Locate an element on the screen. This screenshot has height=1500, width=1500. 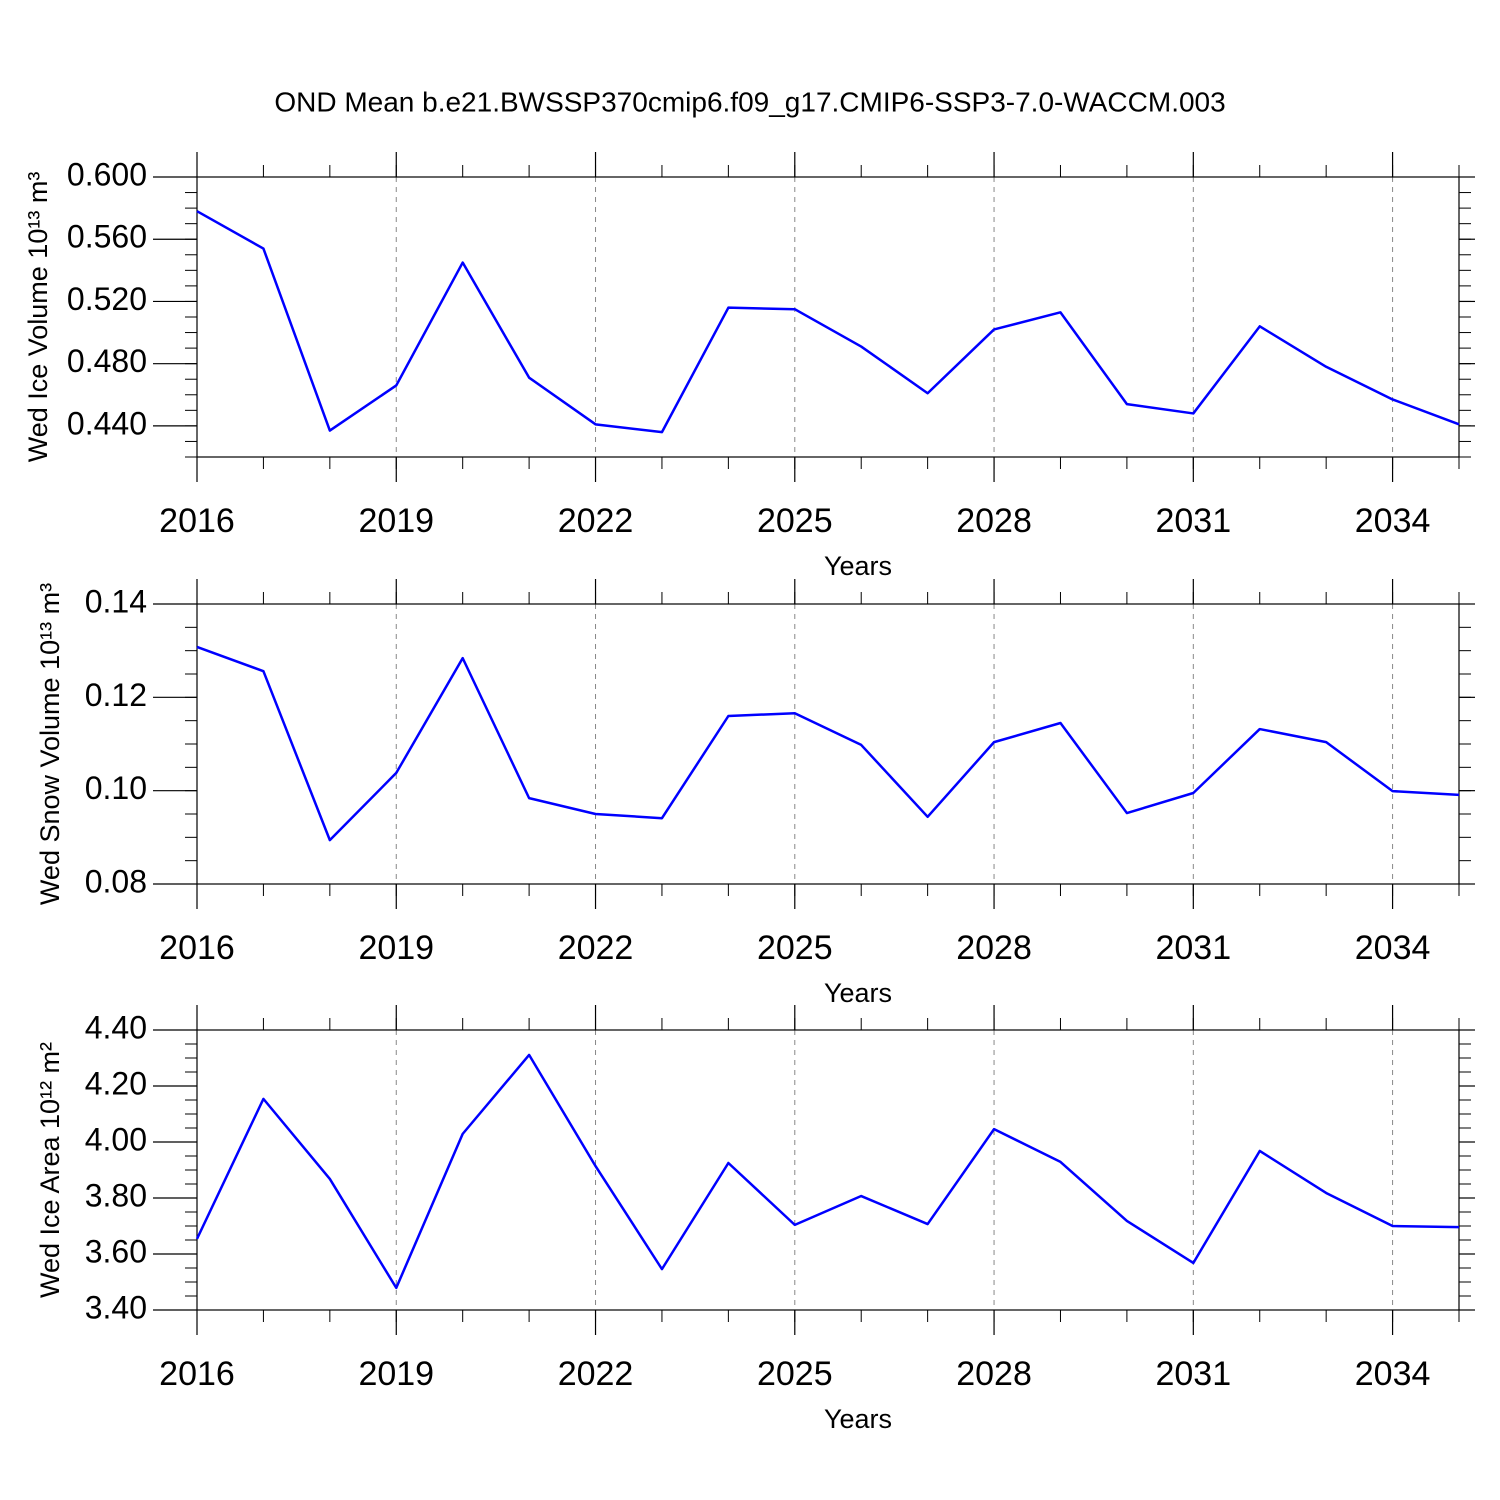
y-tick-label: 4.40 is located at coordinates (116, 1027).